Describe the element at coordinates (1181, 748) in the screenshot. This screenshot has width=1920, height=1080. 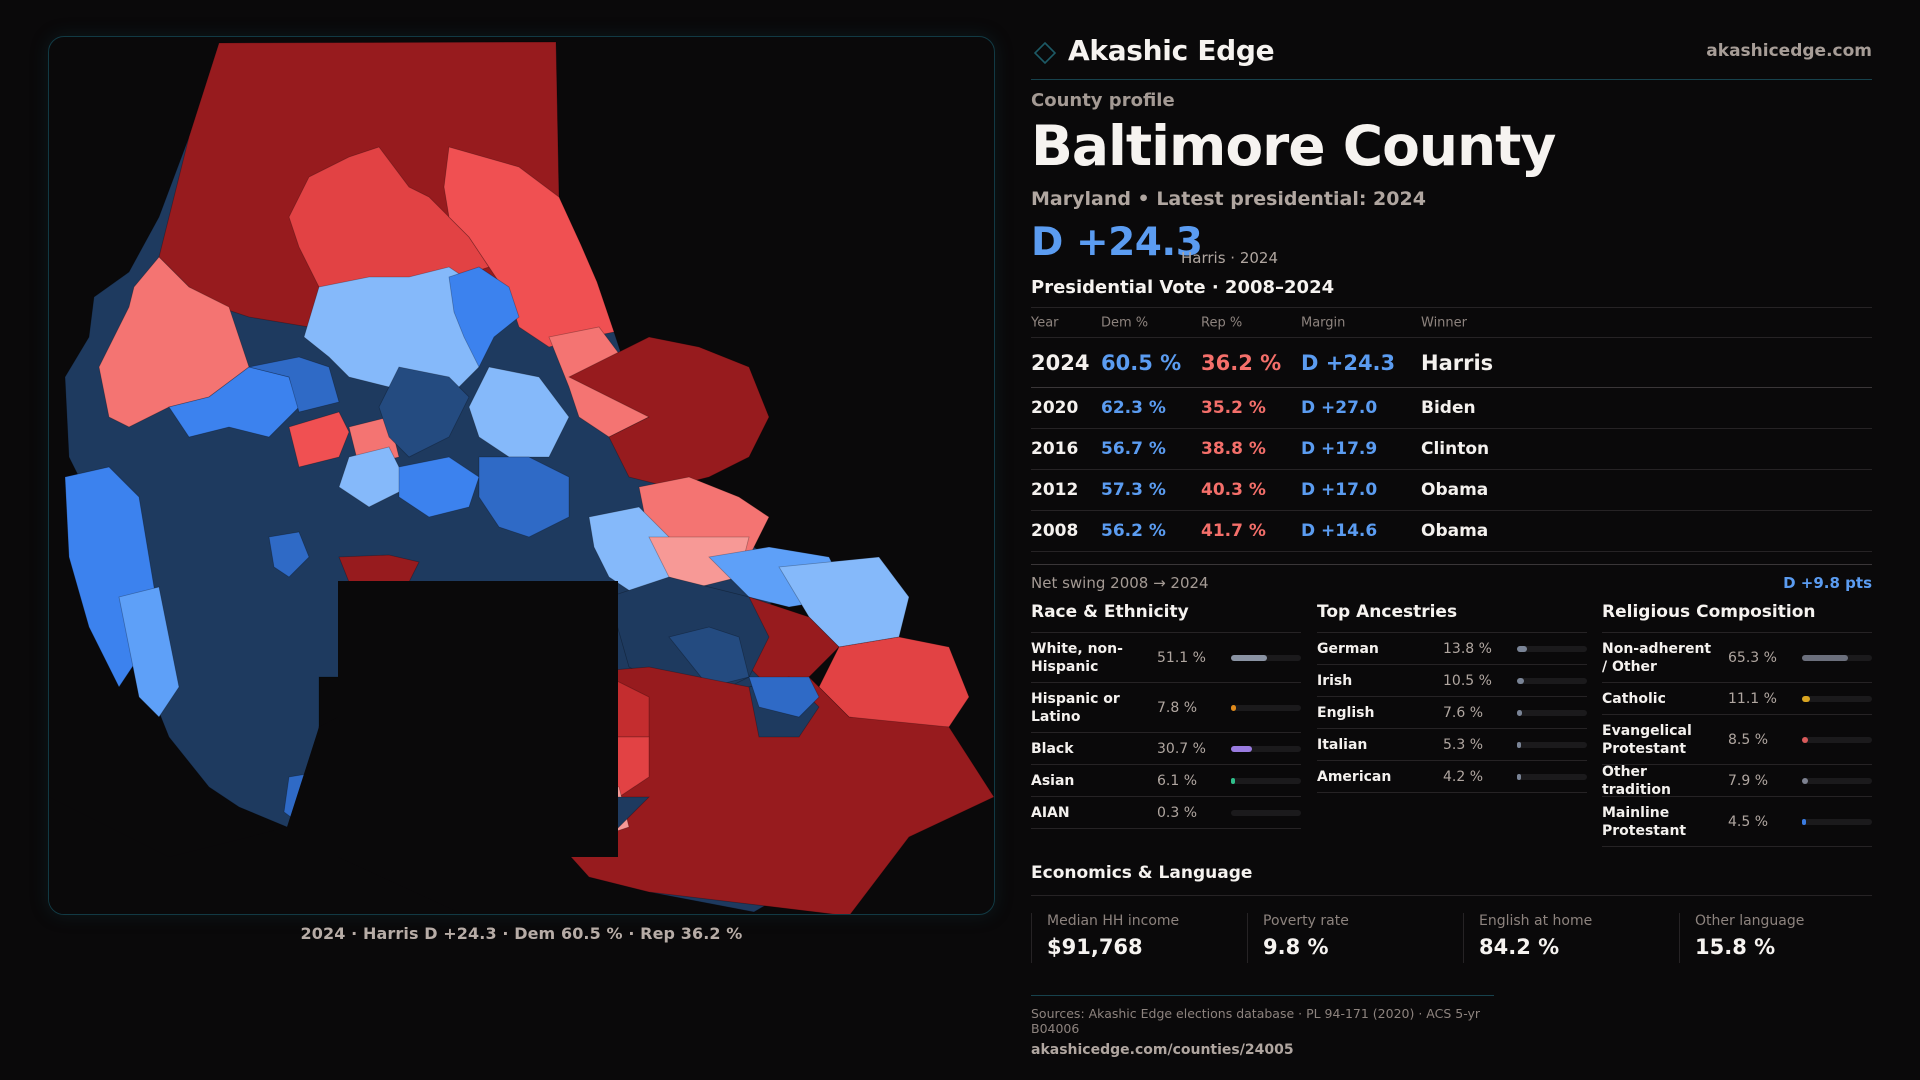
I see `item-value: 30.7 %` at that location.